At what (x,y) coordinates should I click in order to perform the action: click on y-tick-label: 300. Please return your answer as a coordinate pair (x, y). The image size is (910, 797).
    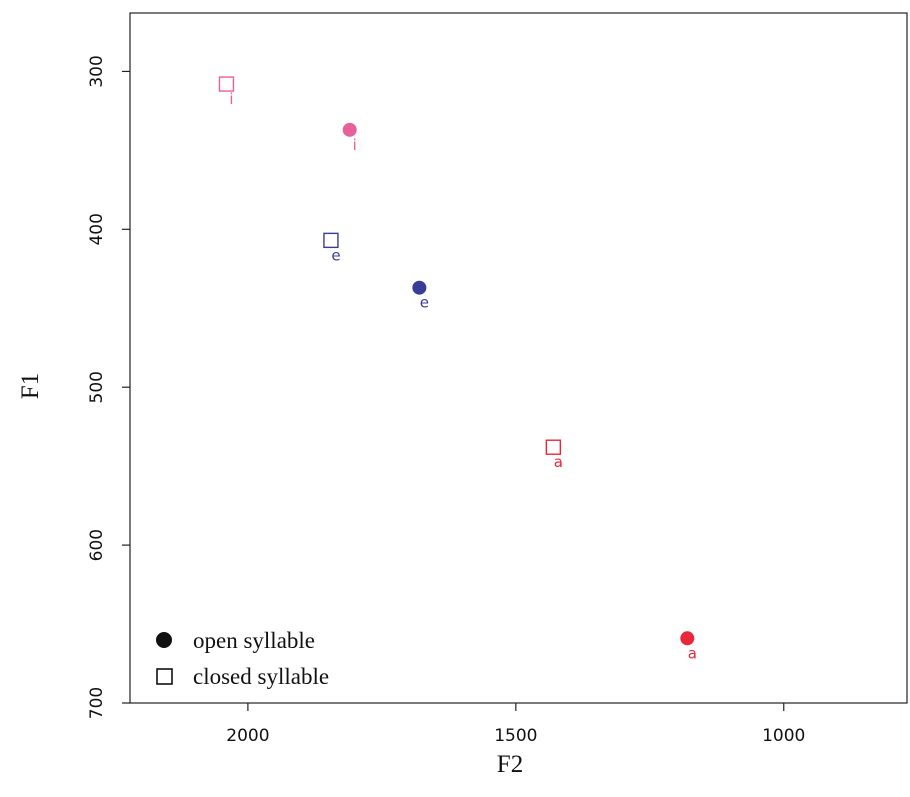
    Looking at the image, I should click on (97, 71).